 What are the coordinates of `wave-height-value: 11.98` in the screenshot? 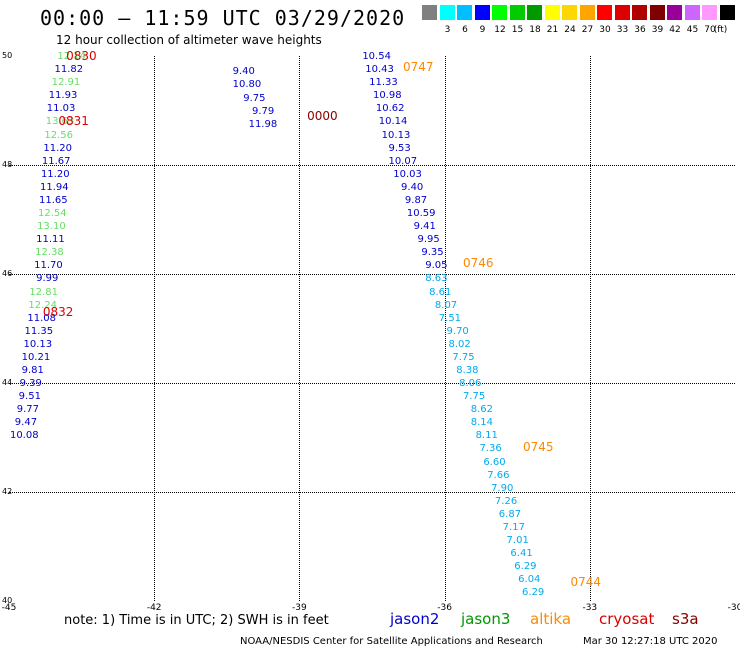 It's located at (263, 124).